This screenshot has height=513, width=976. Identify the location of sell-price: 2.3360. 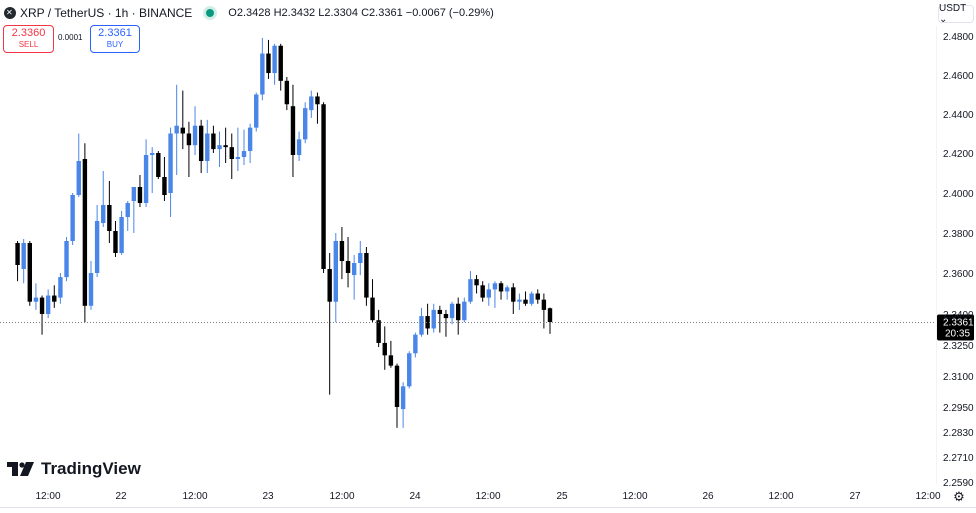
(28, 33).